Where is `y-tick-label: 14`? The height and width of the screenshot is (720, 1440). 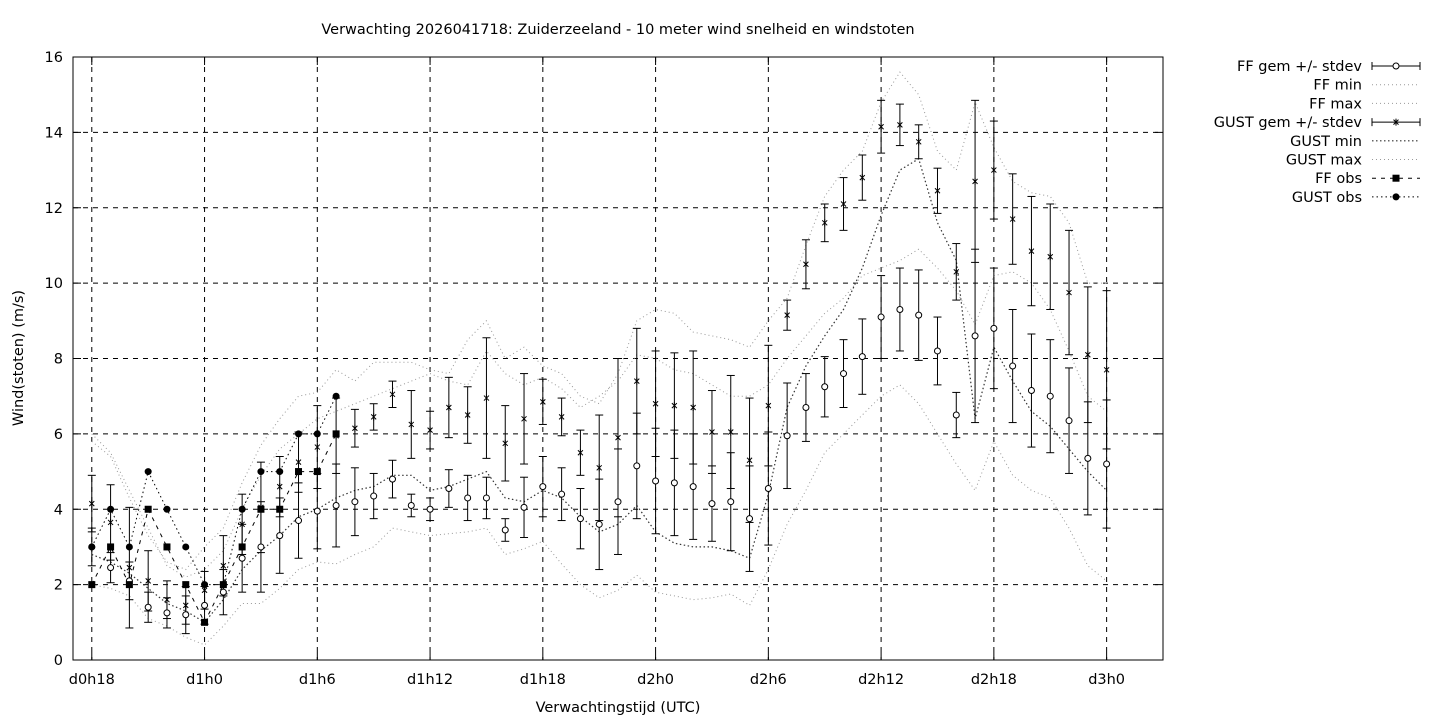 y-tick-label: 14 is located at coordinates (54, 133).